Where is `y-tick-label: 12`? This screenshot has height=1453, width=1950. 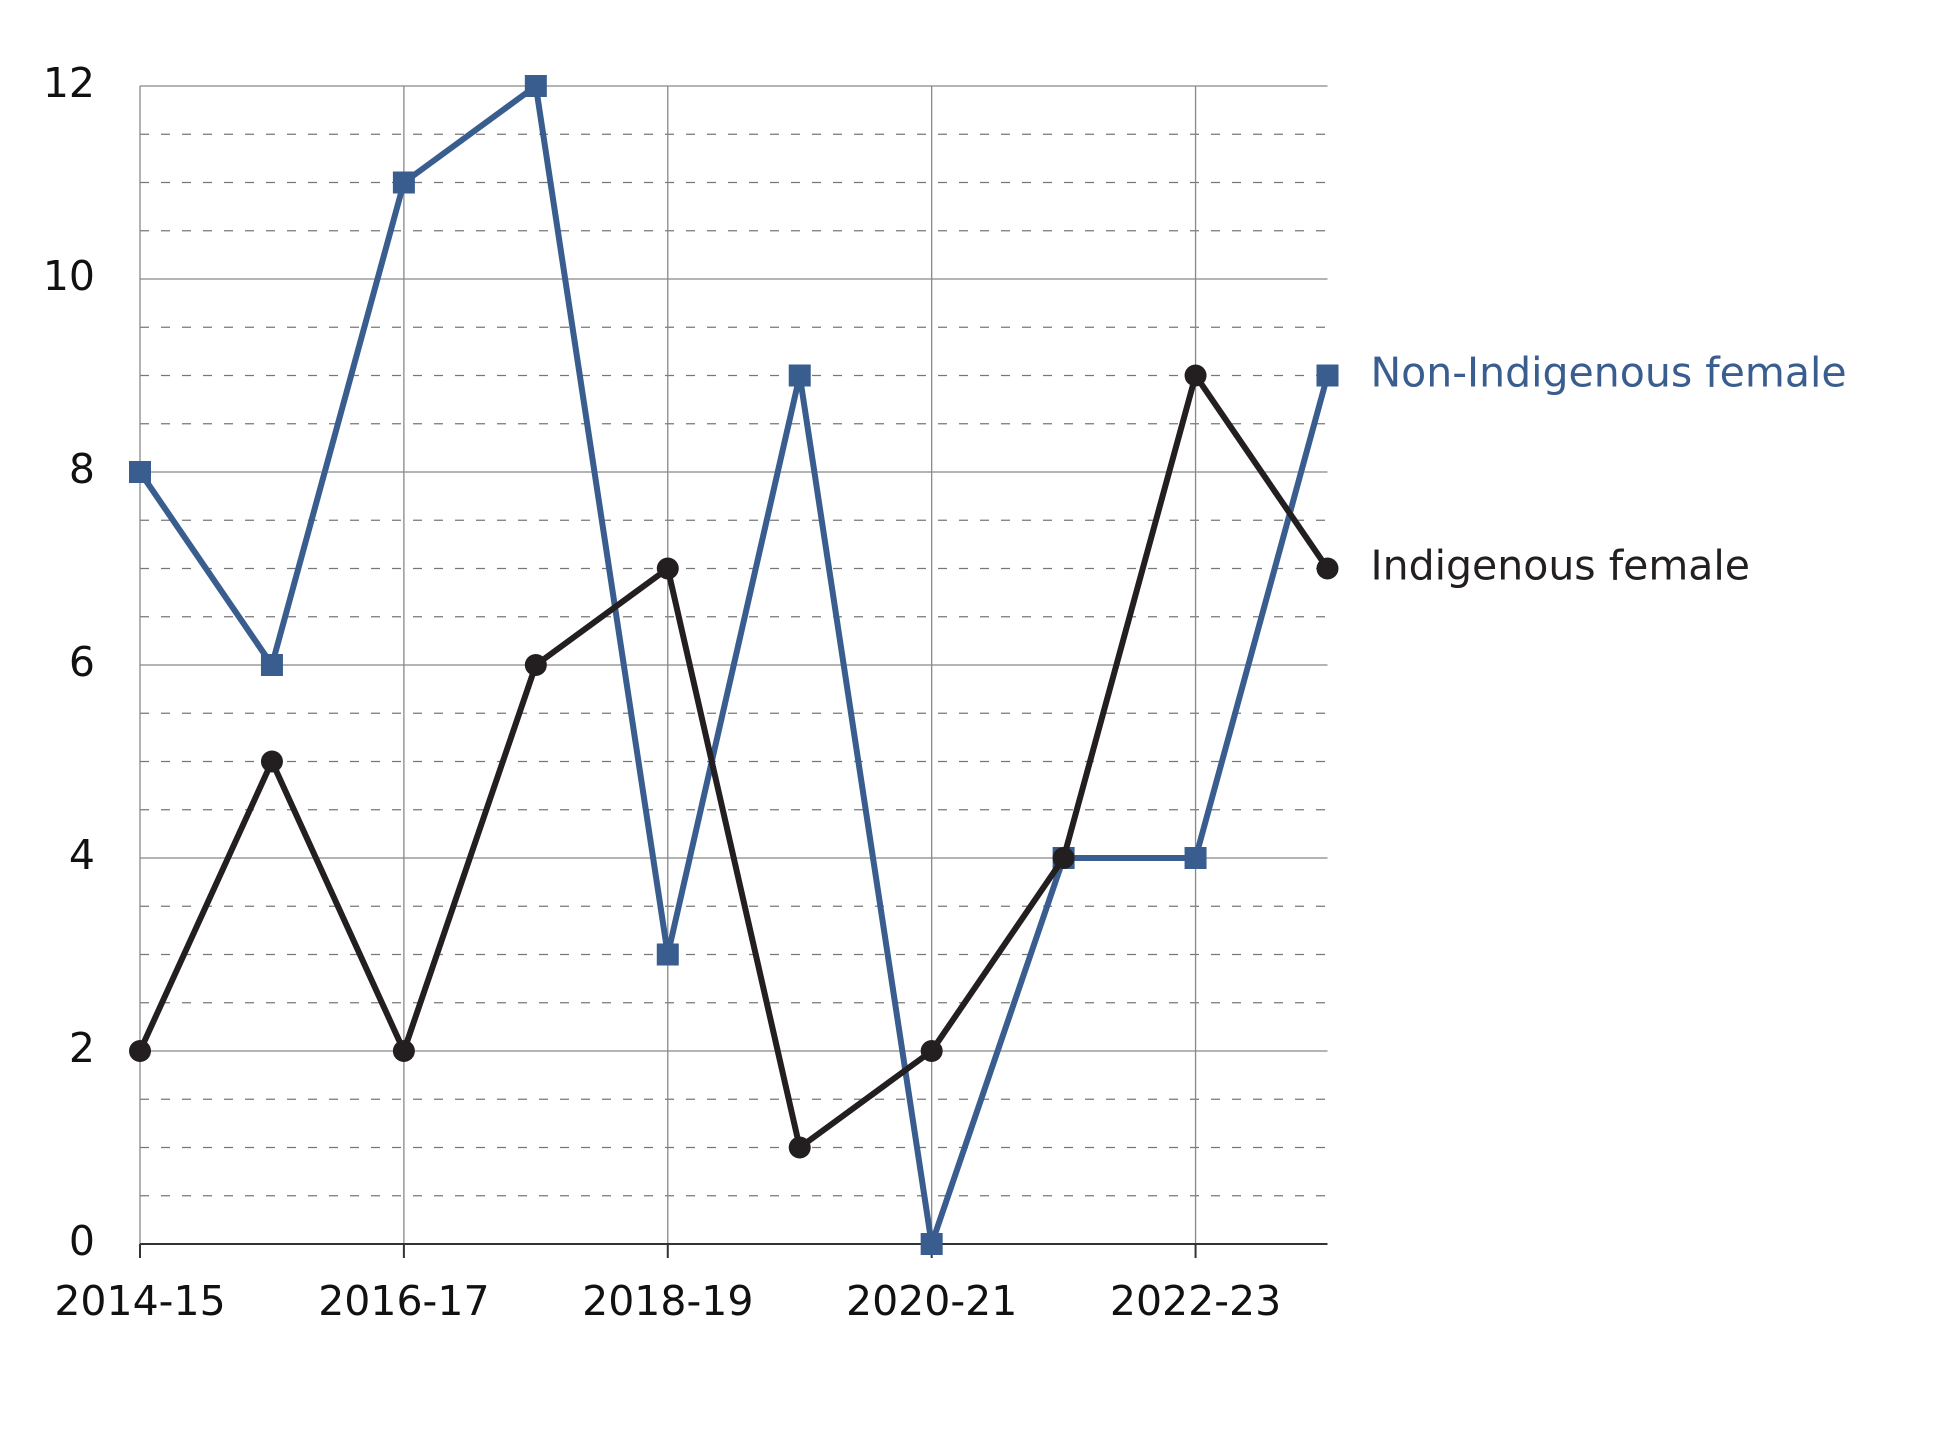
y-tick-label: 12 is located at coordinates (69, 83).